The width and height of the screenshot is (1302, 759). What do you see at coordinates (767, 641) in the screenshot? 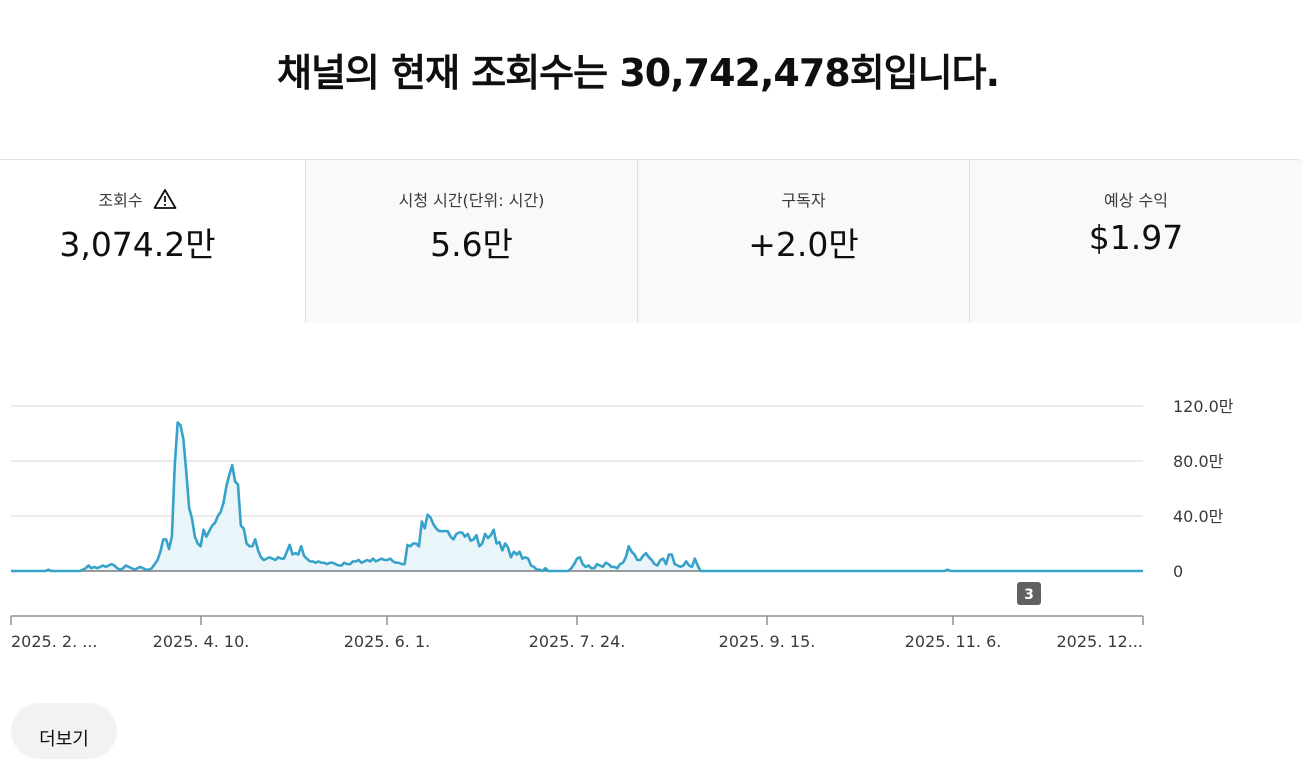
I see `x-tick-label: 2025. 9. 15.` at bounding box center [767, 641].